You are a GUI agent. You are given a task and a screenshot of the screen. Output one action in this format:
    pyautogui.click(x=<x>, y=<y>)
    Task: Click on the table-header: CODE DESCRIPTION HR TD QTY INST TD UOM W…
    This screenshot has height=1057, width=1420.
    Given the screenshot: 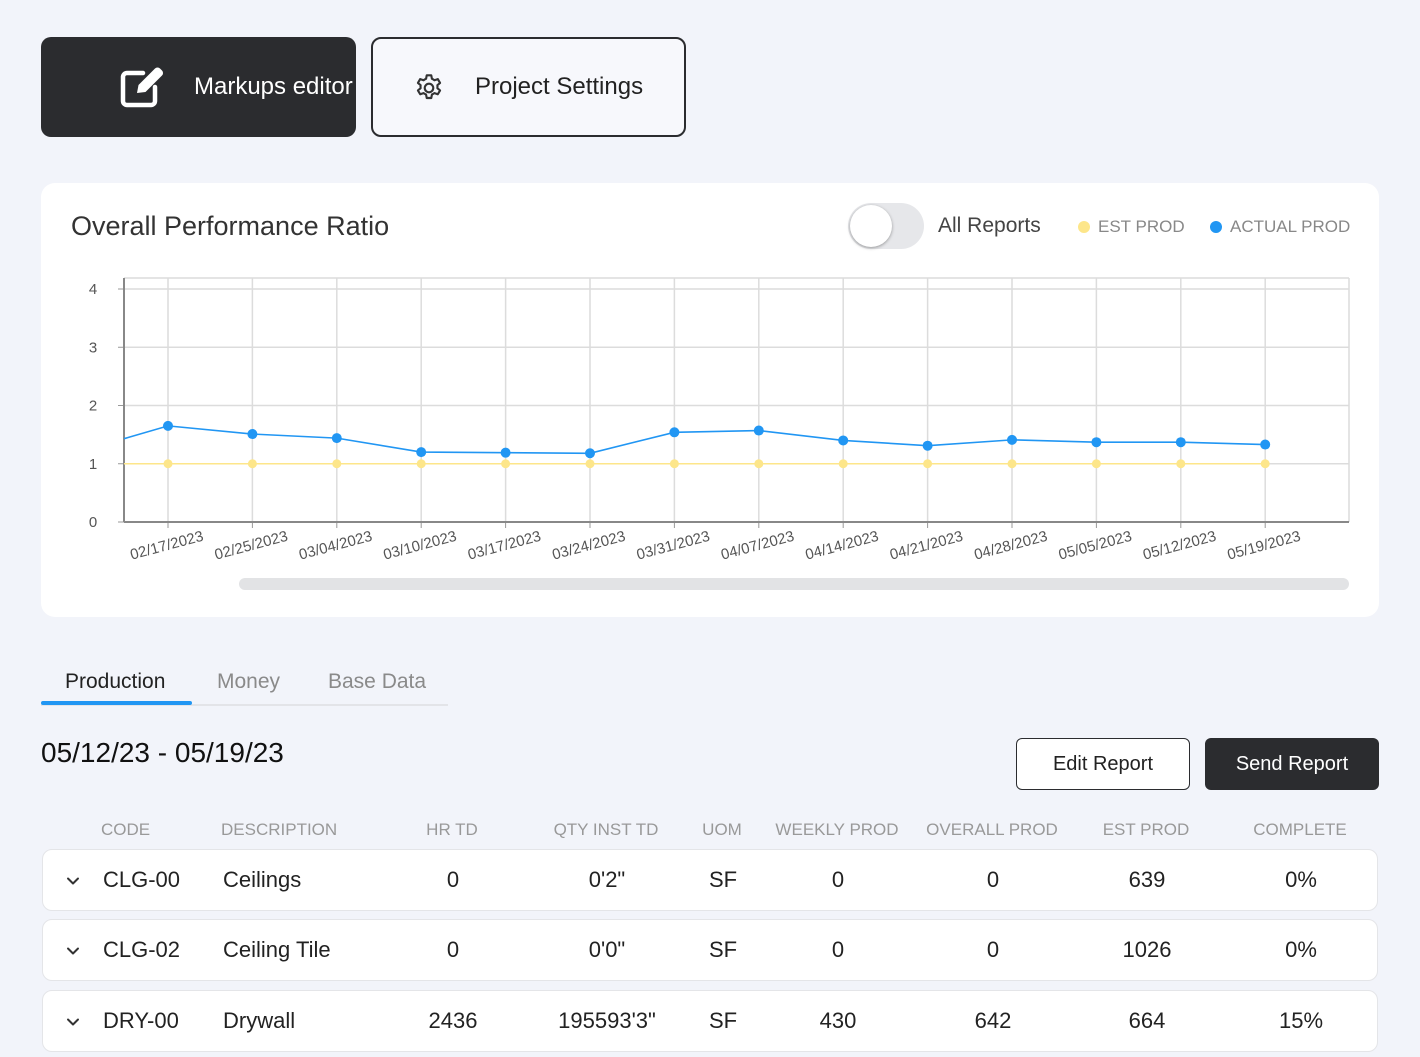 What is the action you would take?
    pyautogui.click(x=710, y=832)
    